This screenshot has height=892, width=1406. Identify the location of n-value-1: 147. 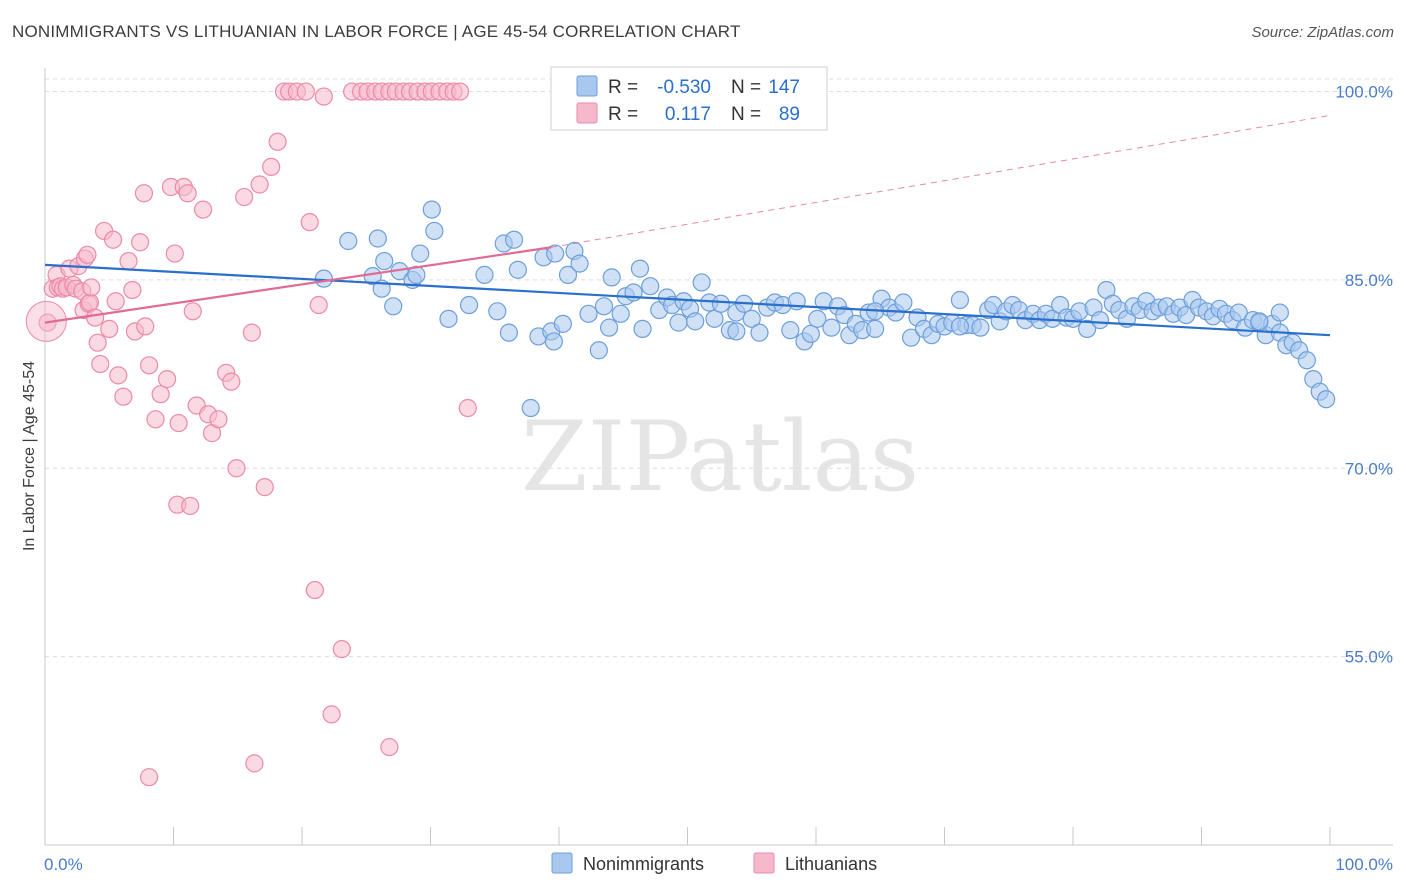
(784, 87).